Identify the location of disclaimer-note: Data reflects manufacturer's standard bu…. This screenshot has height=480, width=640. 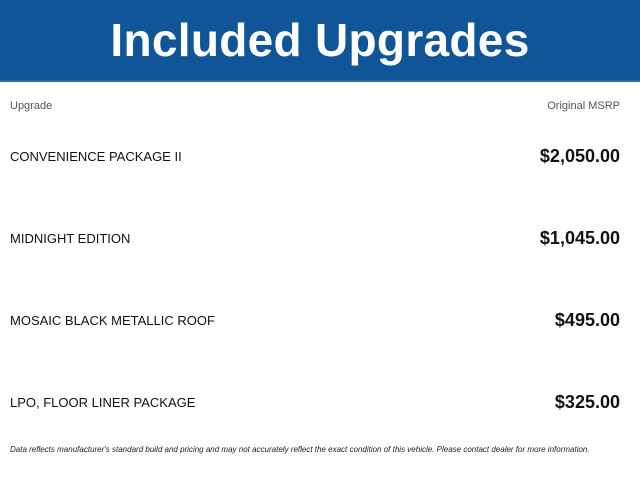
(300, 449).